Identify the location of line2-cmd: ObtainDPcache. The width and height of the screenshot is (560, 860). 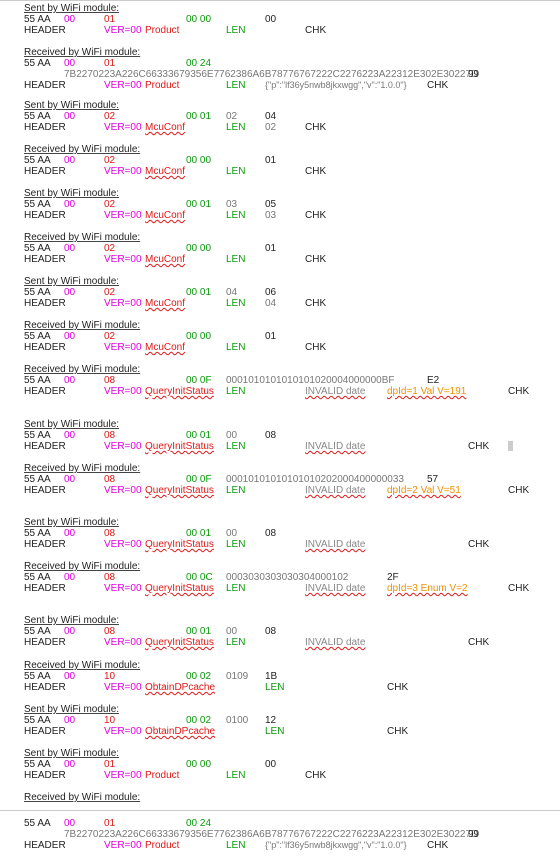
(180, 731).